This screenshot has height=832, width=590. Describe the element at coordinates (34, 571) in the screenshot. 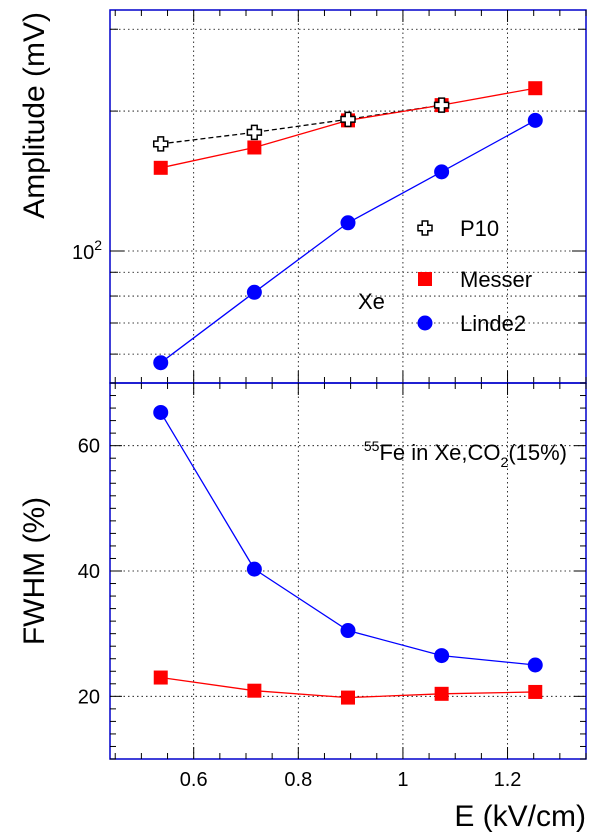

I see `bottom-y-axis-title: FWHM (%)` at that location.